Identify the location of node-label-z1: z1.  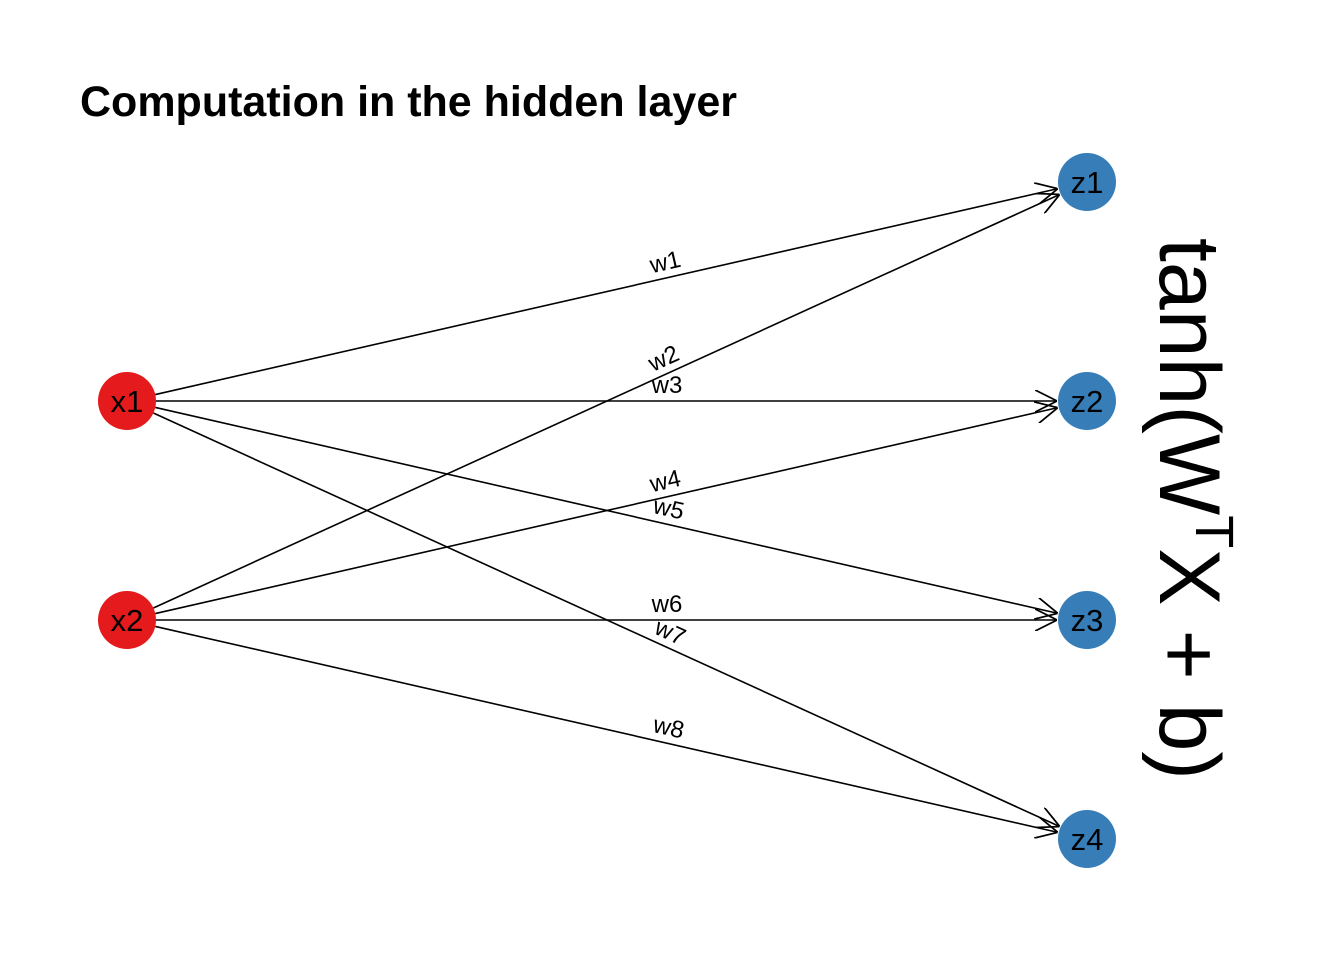
(1087, 182).